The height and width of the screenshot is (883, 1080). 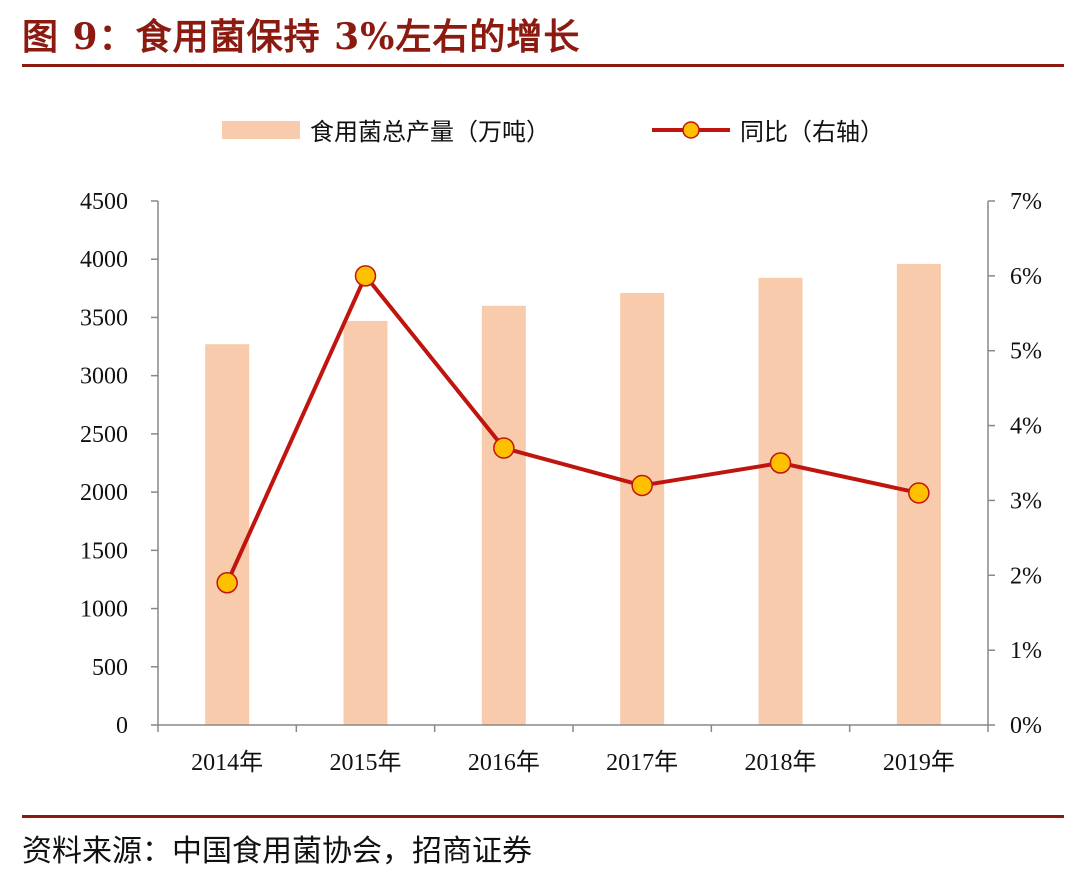 I want to click on bar-2015年, so click(x=365, y=522).